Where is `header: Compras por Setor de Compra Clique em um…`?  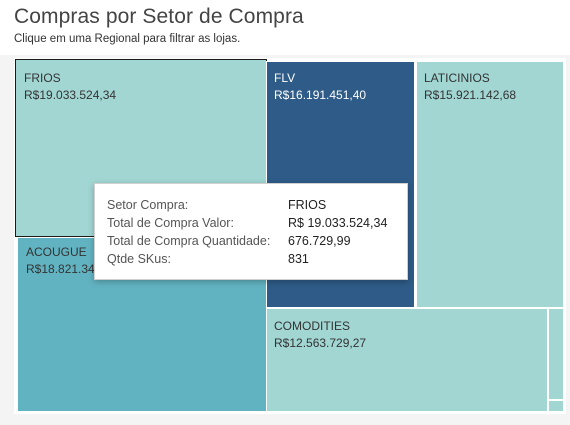
header: Compras por Setor de Compra Clique em um… is located at coordinates (285, 27).